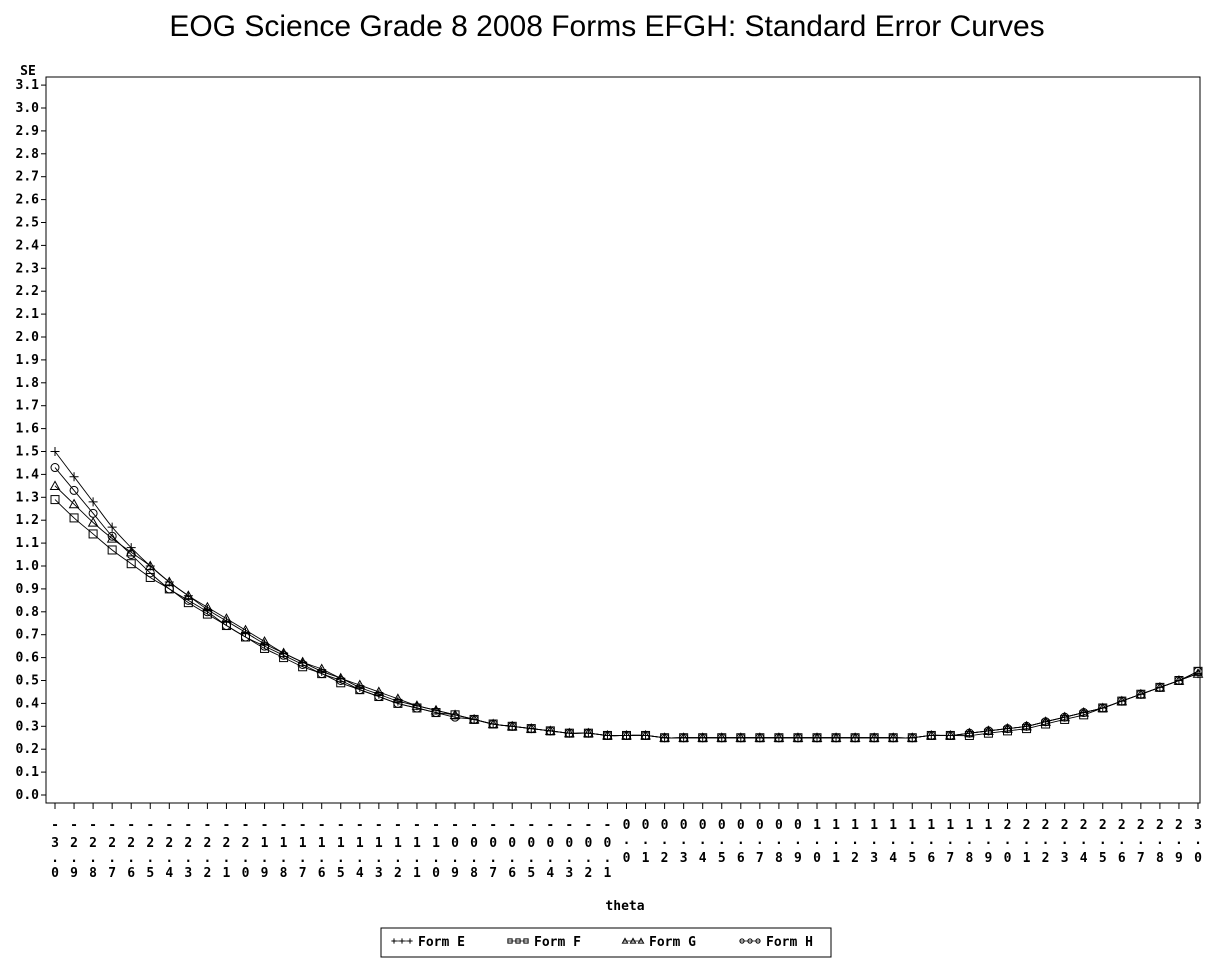 This screenshot has height=959, width=1207. I want to click on svg-text: 8, so click(1160, 858).